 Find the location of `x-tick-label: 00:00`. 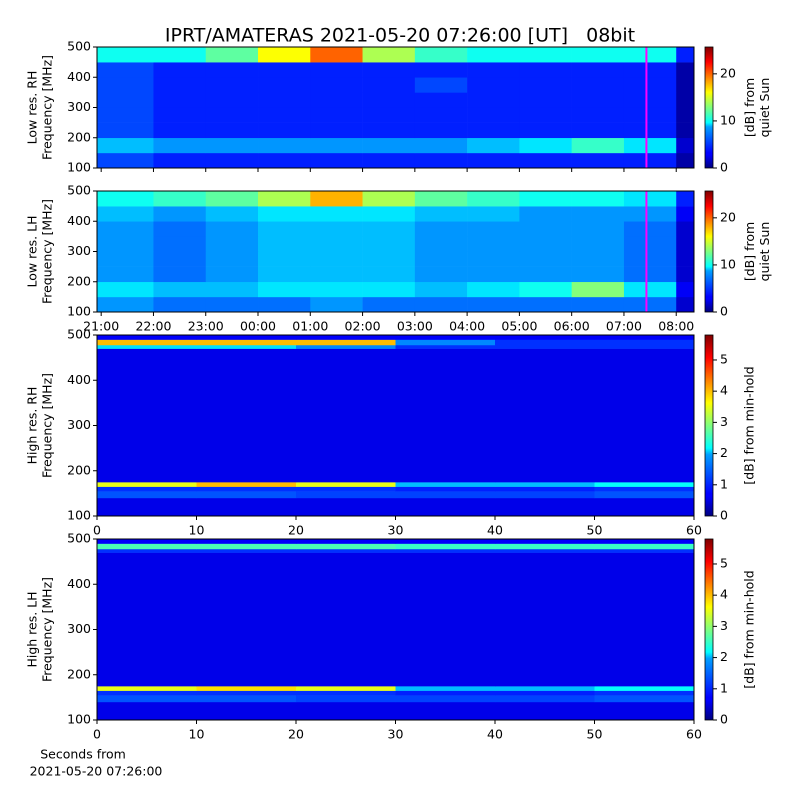

x-tick-label: 00:00 is located at coordinates (258, 326).